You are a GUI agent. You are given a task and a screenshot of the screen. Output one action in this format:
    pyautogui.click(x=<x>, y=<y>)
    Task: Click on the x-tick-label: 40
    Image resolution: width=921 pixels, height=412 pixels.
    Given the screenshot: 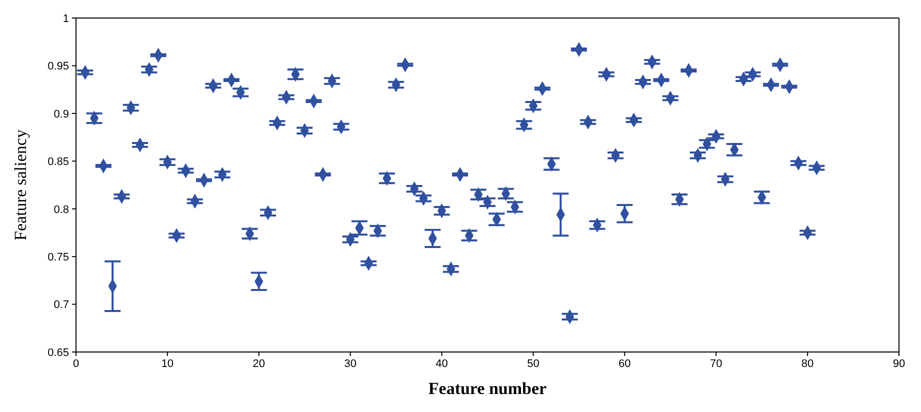 What is the action you would take?
    pyautogui.click(x=442, y=364)
    